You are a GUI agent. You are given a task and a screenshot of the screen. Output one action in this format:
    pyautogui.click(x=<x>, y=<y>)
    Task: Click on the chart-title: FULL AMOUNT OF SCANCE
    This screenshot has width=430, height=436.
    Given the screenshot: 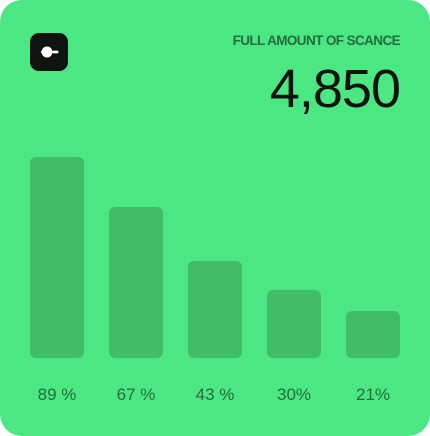 What is the action you would take?
    pyautogui.click(x=316, y=40)
    